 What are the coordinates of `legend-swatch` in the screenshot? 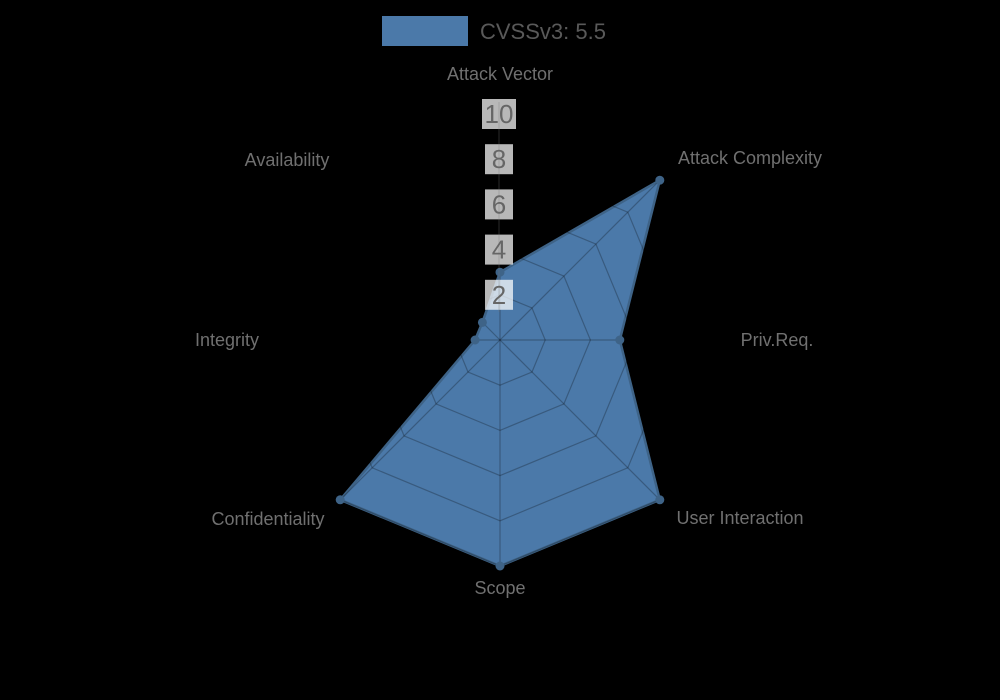 It's located at (425, 31).